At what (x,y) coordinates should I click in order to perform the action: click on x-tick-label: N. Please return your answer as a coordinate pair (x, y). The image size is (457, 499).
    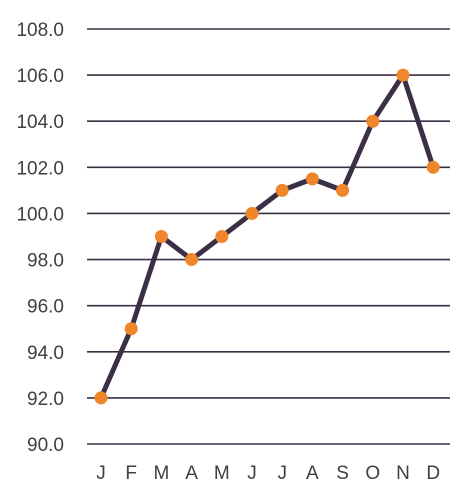
    Looking at the image, I should click on (403, 473).